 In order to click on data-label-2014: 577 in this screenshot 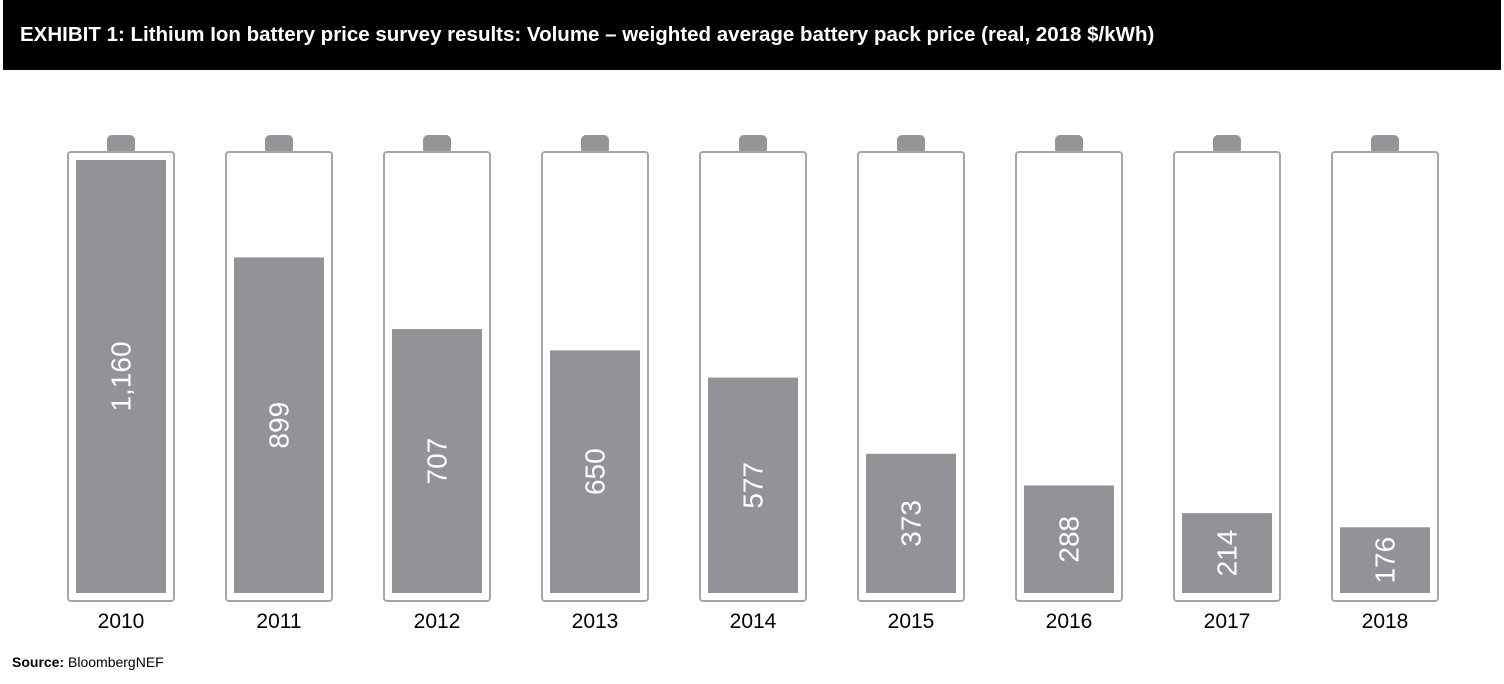, I will do `click(753, 485)`.